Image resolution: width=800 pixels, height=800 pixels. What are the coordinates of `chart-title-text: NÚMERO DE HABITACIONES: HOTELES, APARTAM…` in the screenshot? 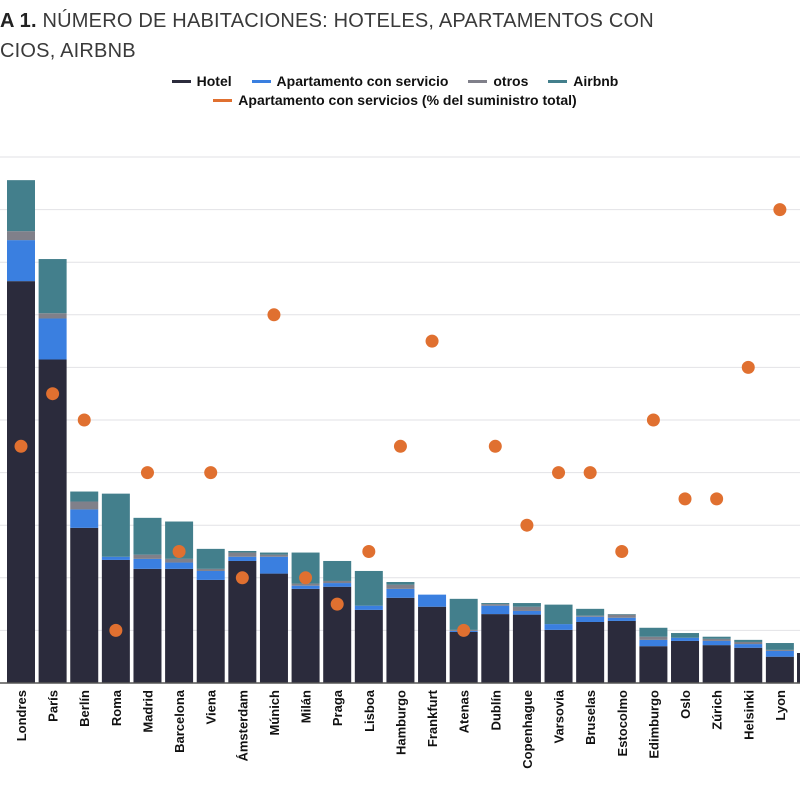 It's located at (348, 21).